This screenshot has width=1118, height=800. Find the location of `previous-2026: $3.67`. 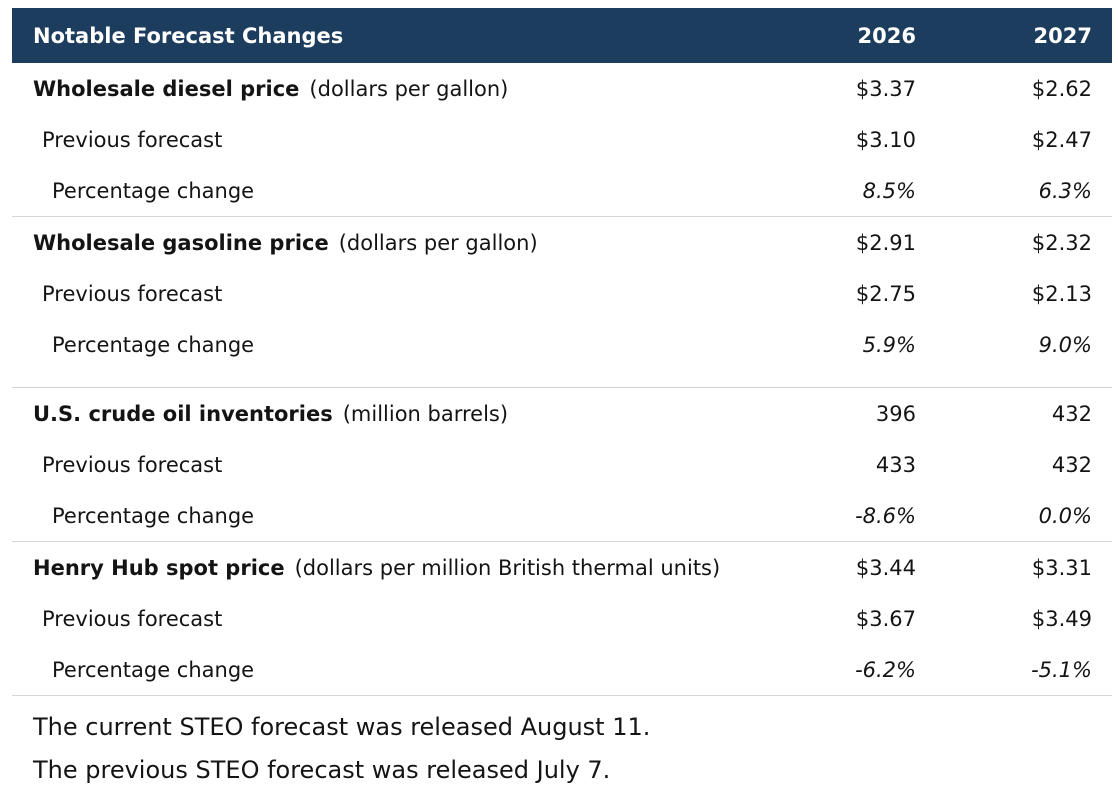

previous-2026: $3.67 is located at coordinates (885, 618).